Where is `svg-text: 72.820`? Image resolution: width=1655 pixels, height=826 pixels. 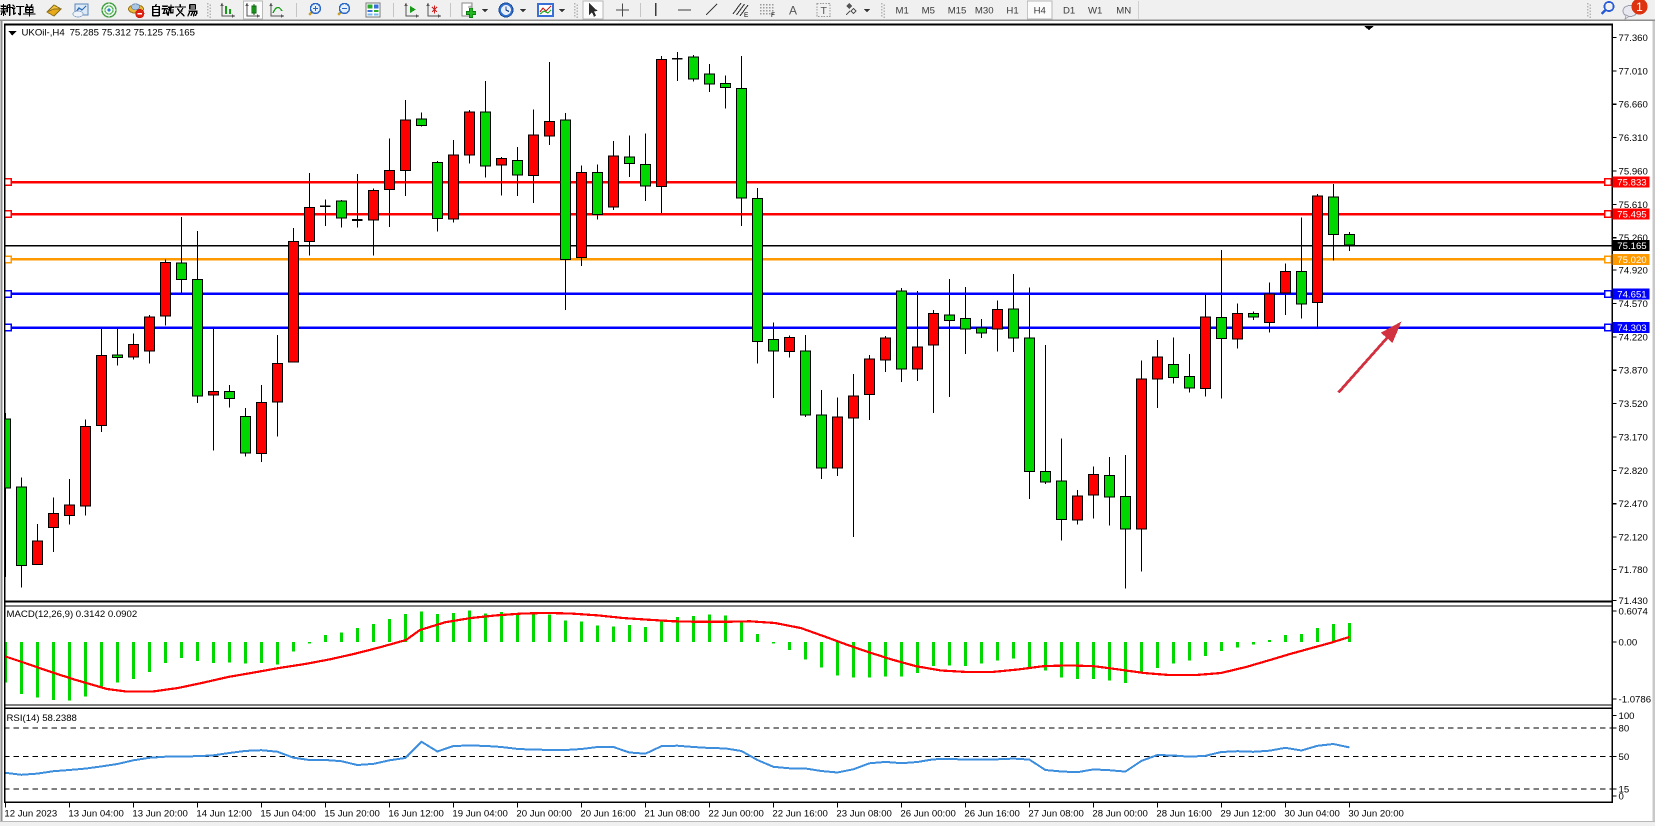 svg-text: 72.820 is located at coordinates (1633, 471).